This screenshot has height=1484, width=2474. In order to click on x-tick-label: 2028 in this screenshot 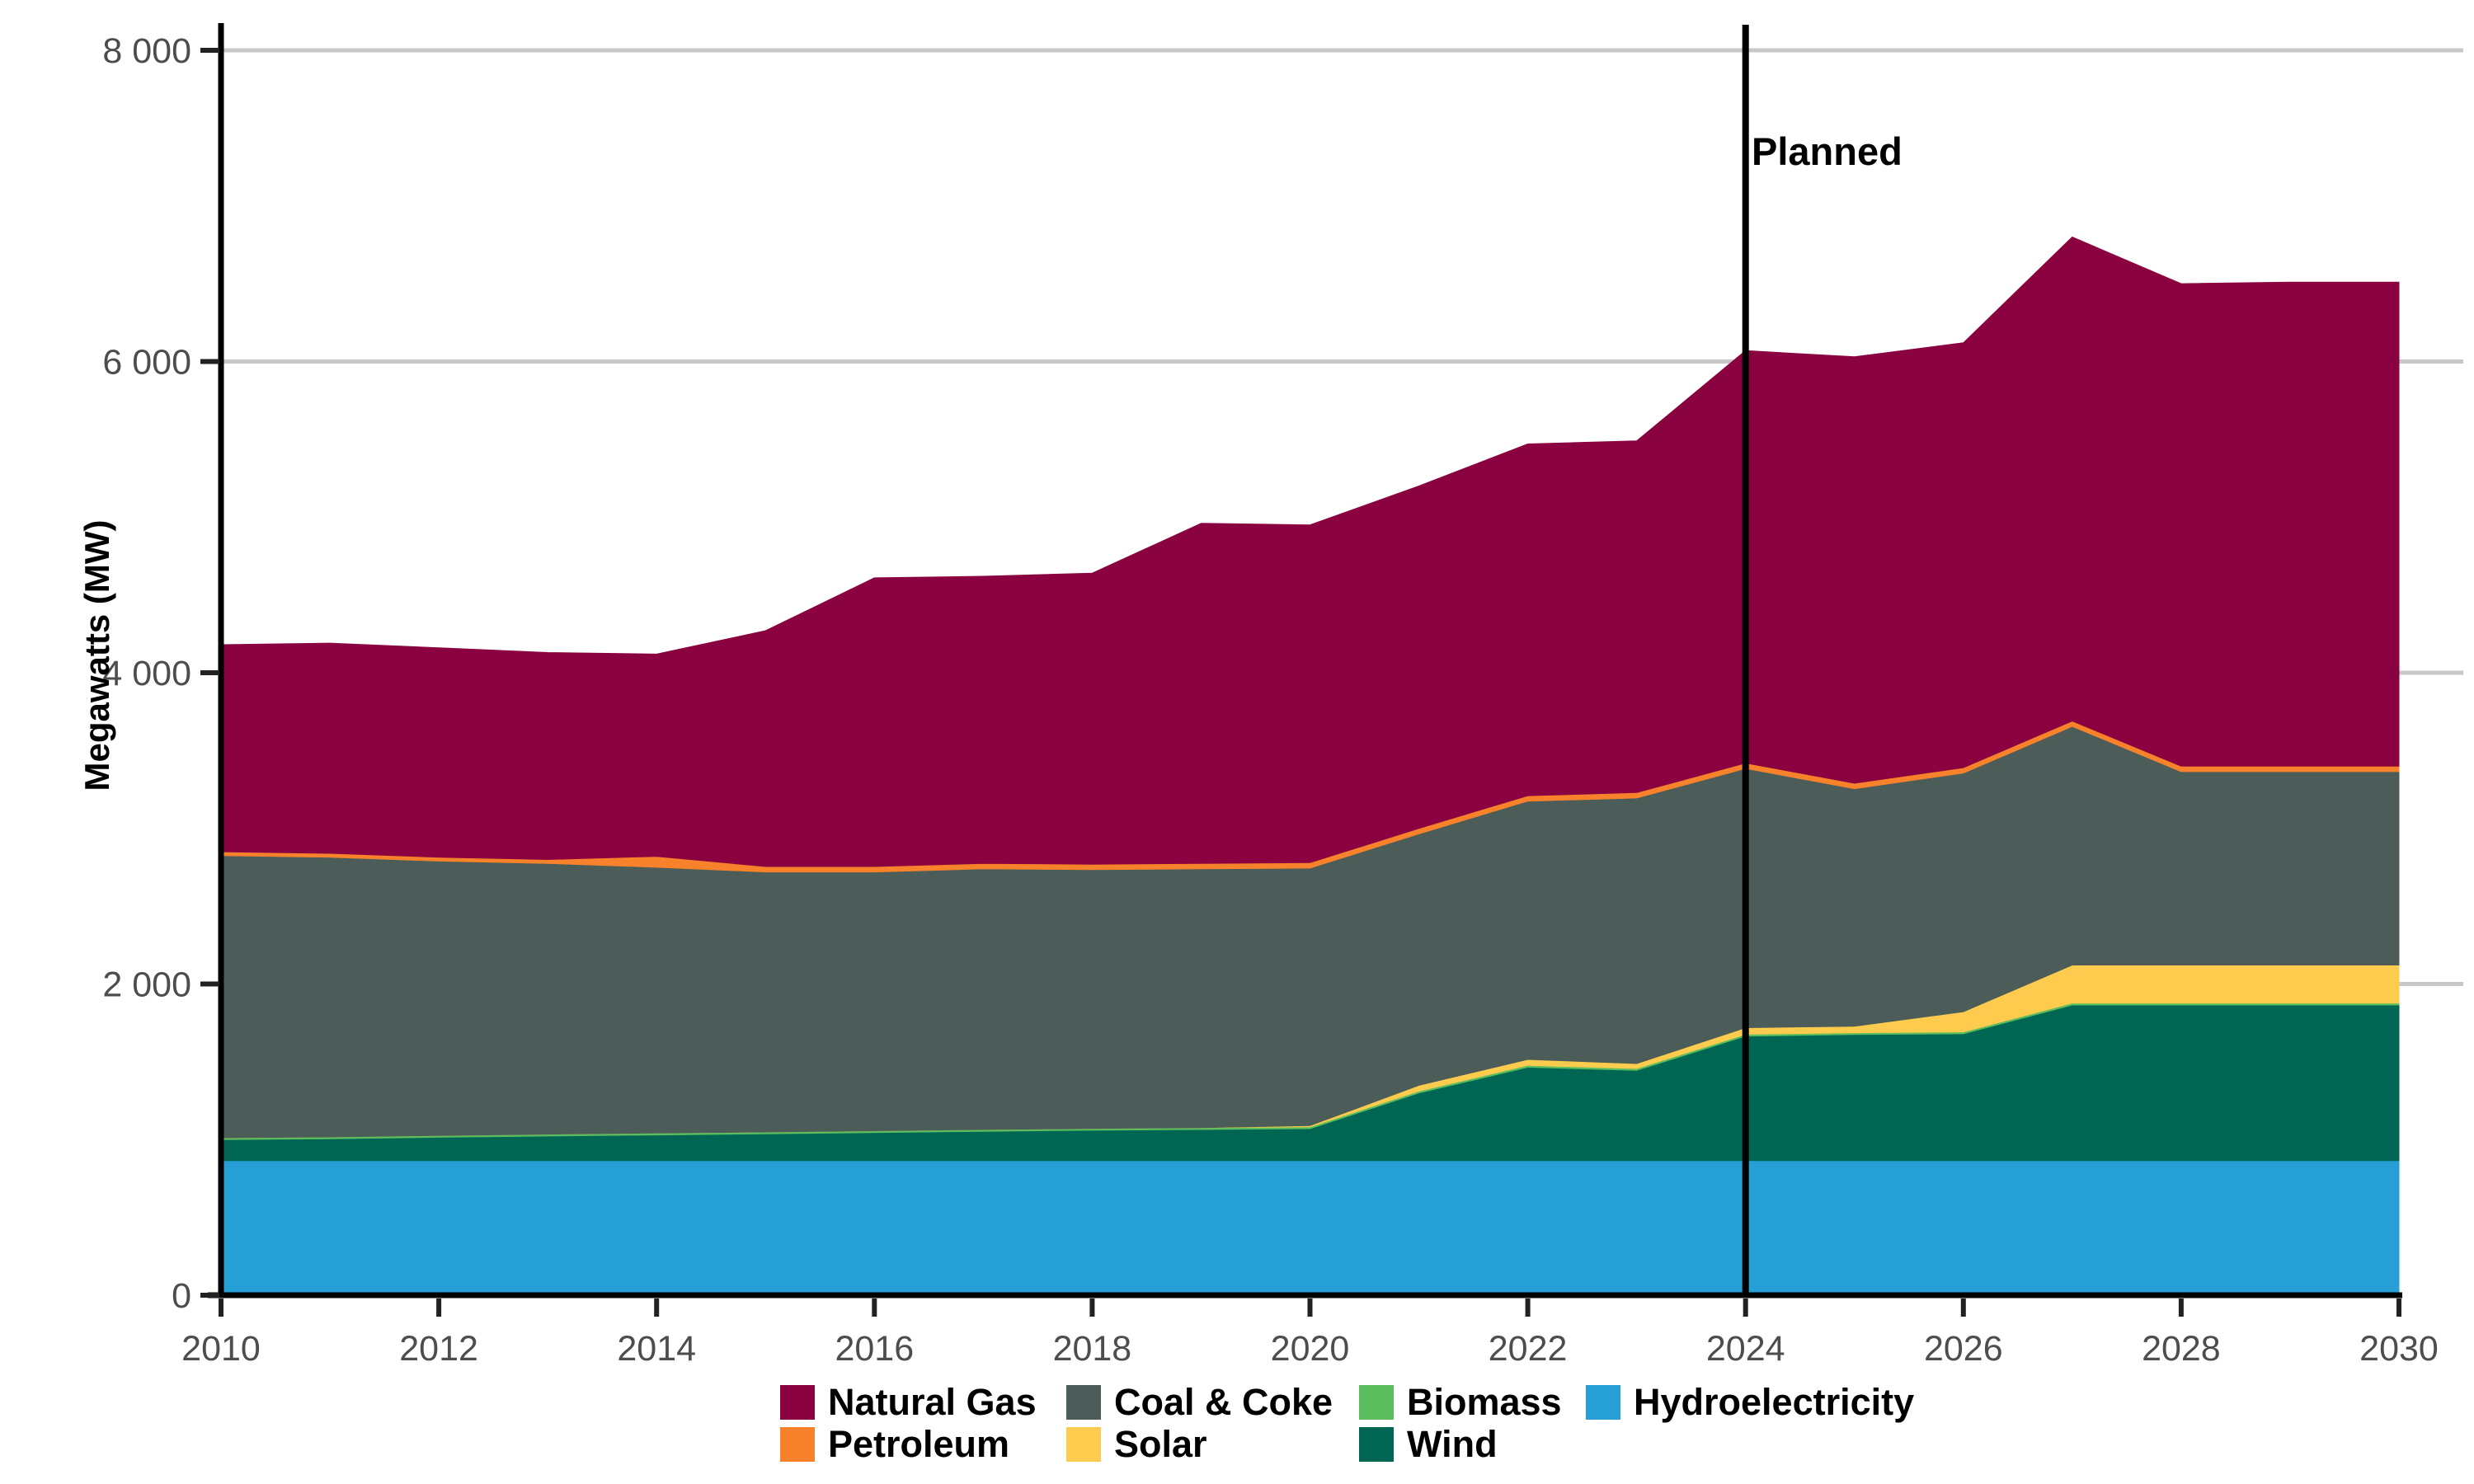, I will do `click(2181, 1349)`.